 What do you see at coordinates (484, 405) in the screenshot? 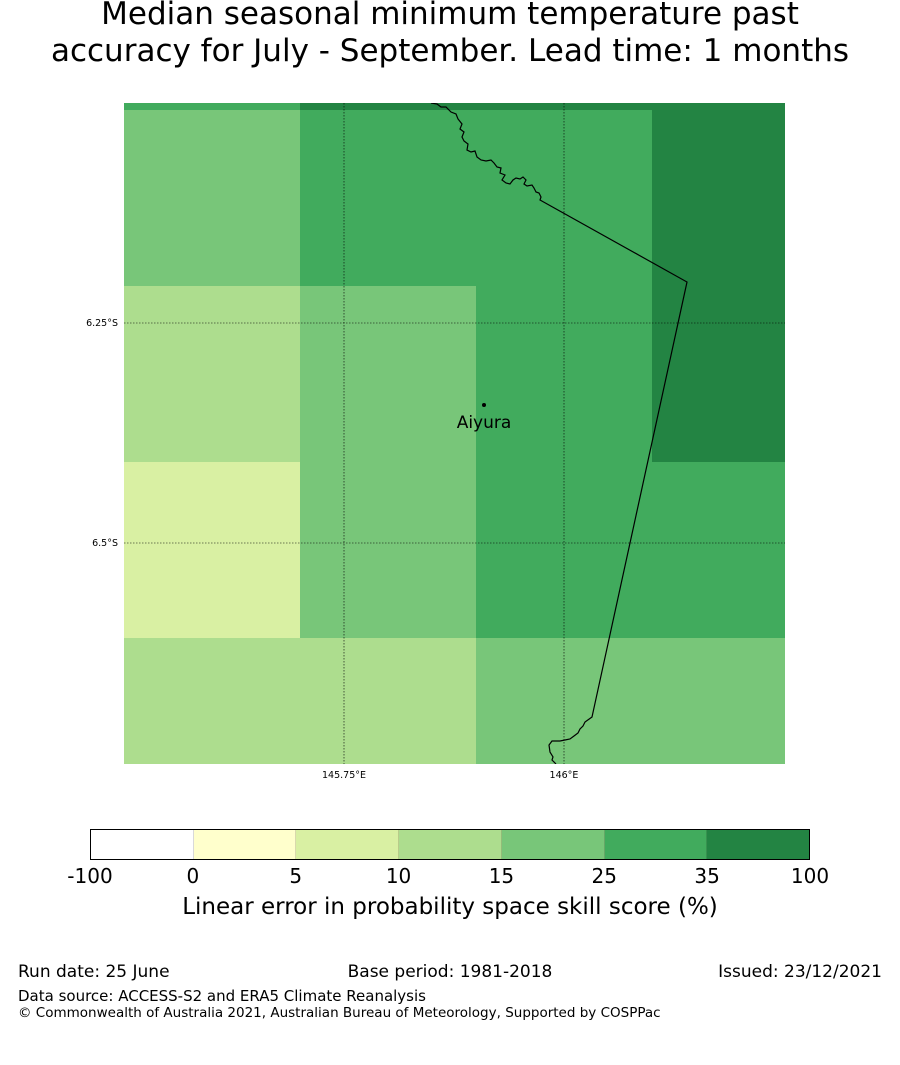
I see `aiyura-location-marker` at bounding box center [484, 405].